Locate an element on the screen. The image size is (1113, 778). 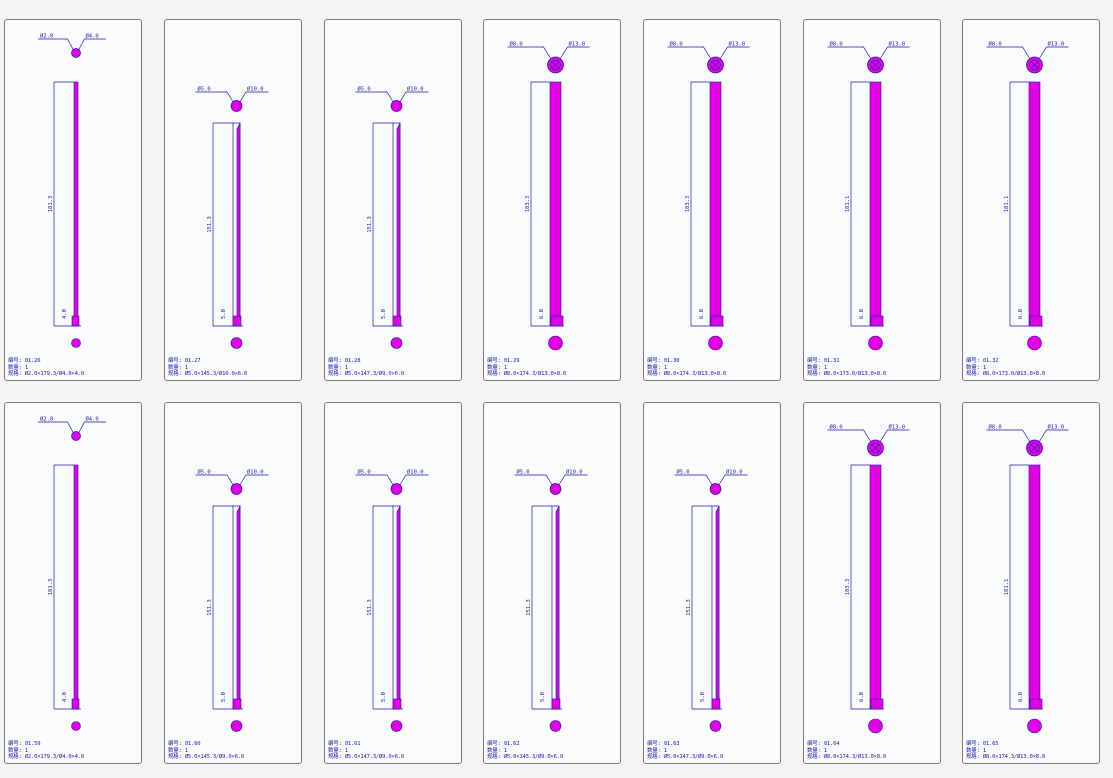
part-info: 编号: 01.61 数量: 1 规格: Ø5.0×147.3/Ø9.0×6.0 is located at coordinates (366, 751).